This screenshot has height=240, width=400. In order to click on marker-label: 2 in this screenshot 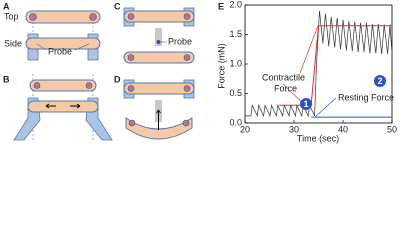, I will do `click(379, 81)`.